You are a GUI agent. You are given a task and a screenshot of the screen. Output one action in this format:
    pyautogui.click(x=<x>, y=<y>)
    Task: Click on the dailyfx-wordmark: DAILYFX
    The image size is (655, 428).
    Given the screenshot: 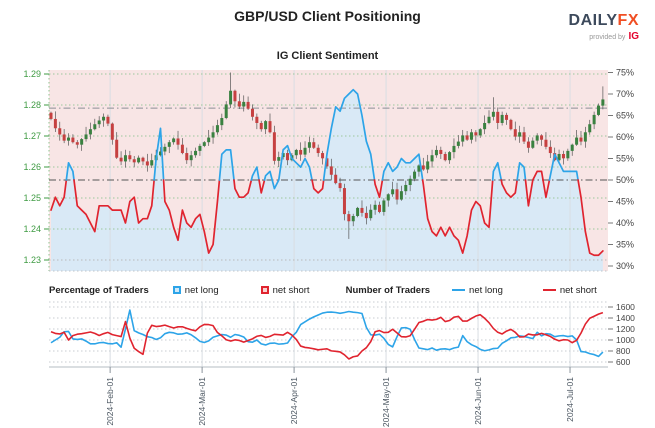 What is the action you would take?
    pyautogui.click(x=604, y=21)
    